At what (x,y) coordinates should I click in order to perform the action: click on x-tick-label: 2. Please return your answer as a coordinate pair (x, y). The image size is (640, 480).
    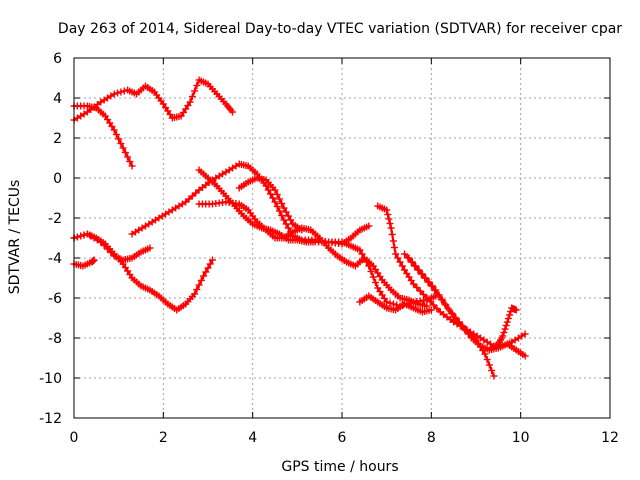
    Looking at the image, I should click on (163, 438).